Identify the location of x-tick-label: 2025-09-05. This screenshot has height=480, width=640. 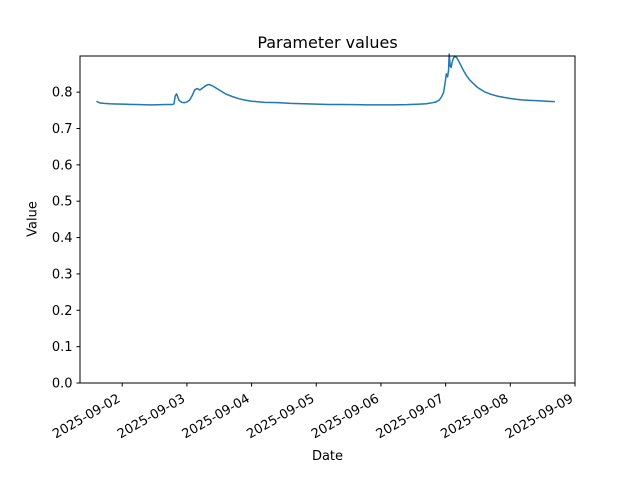
(280, 416).